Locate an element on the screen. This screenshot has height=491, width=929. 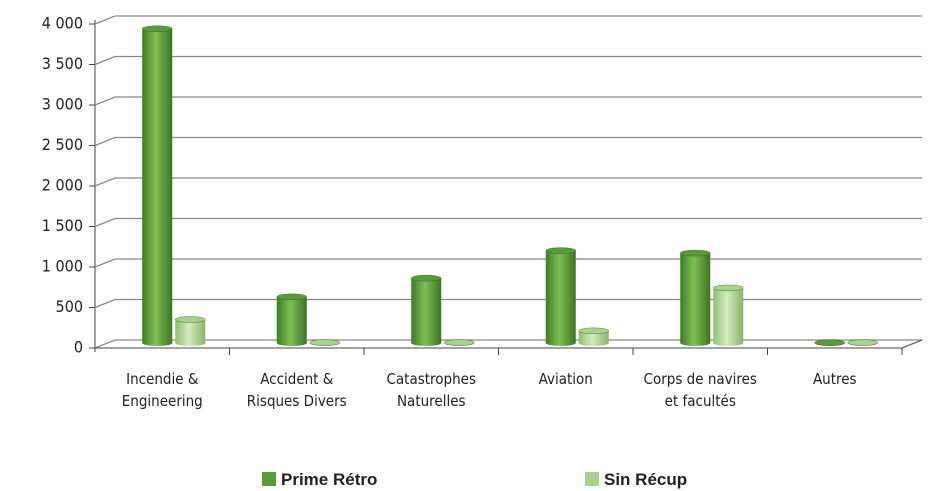
legend-item: Prime Rétro is located at coordinates (319, 480).